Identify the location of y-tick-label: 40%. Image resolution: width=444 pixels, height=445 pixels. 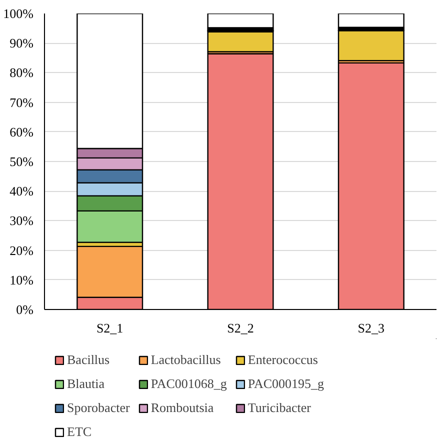
(22, 191).